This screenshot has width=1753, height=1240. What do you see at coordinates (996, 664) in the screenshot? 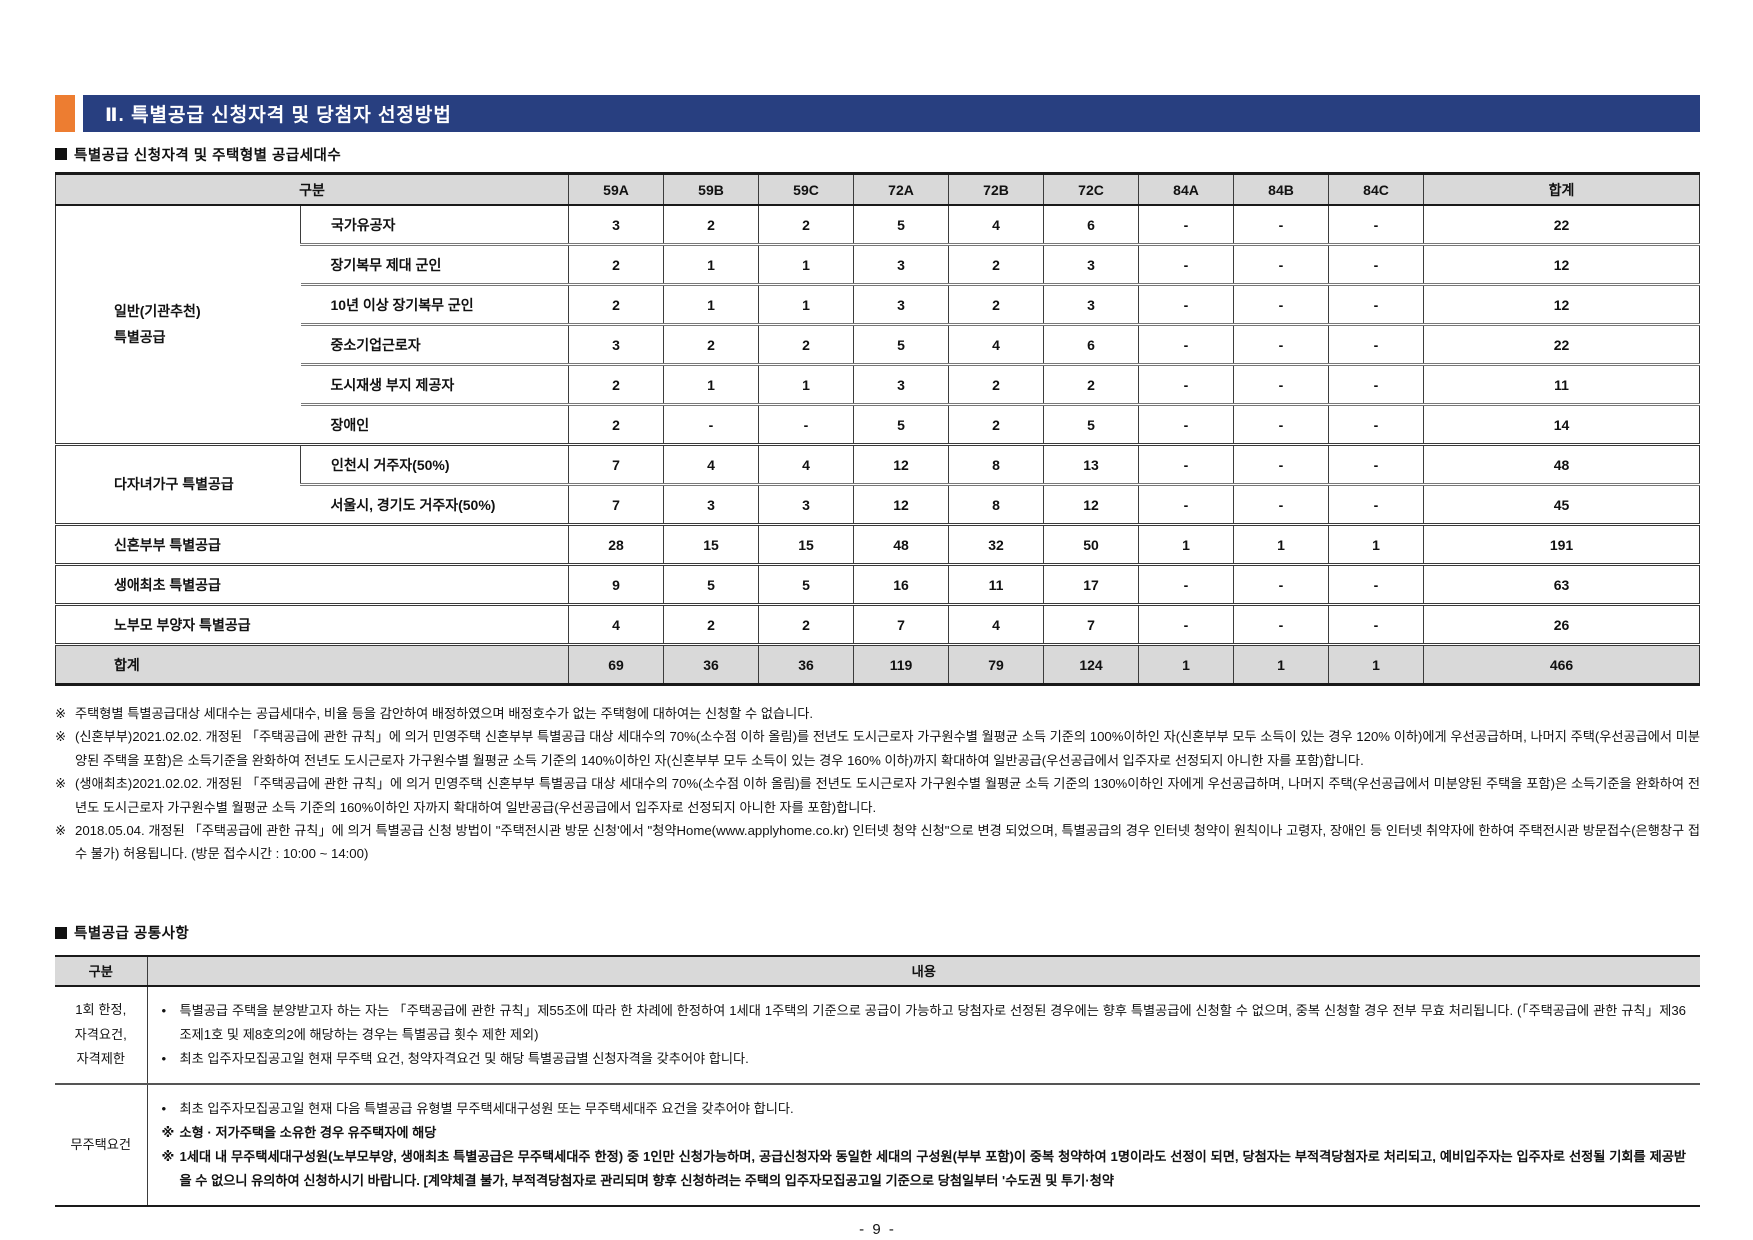
I see `value-cell: 79` at bounding box center [996, 664].